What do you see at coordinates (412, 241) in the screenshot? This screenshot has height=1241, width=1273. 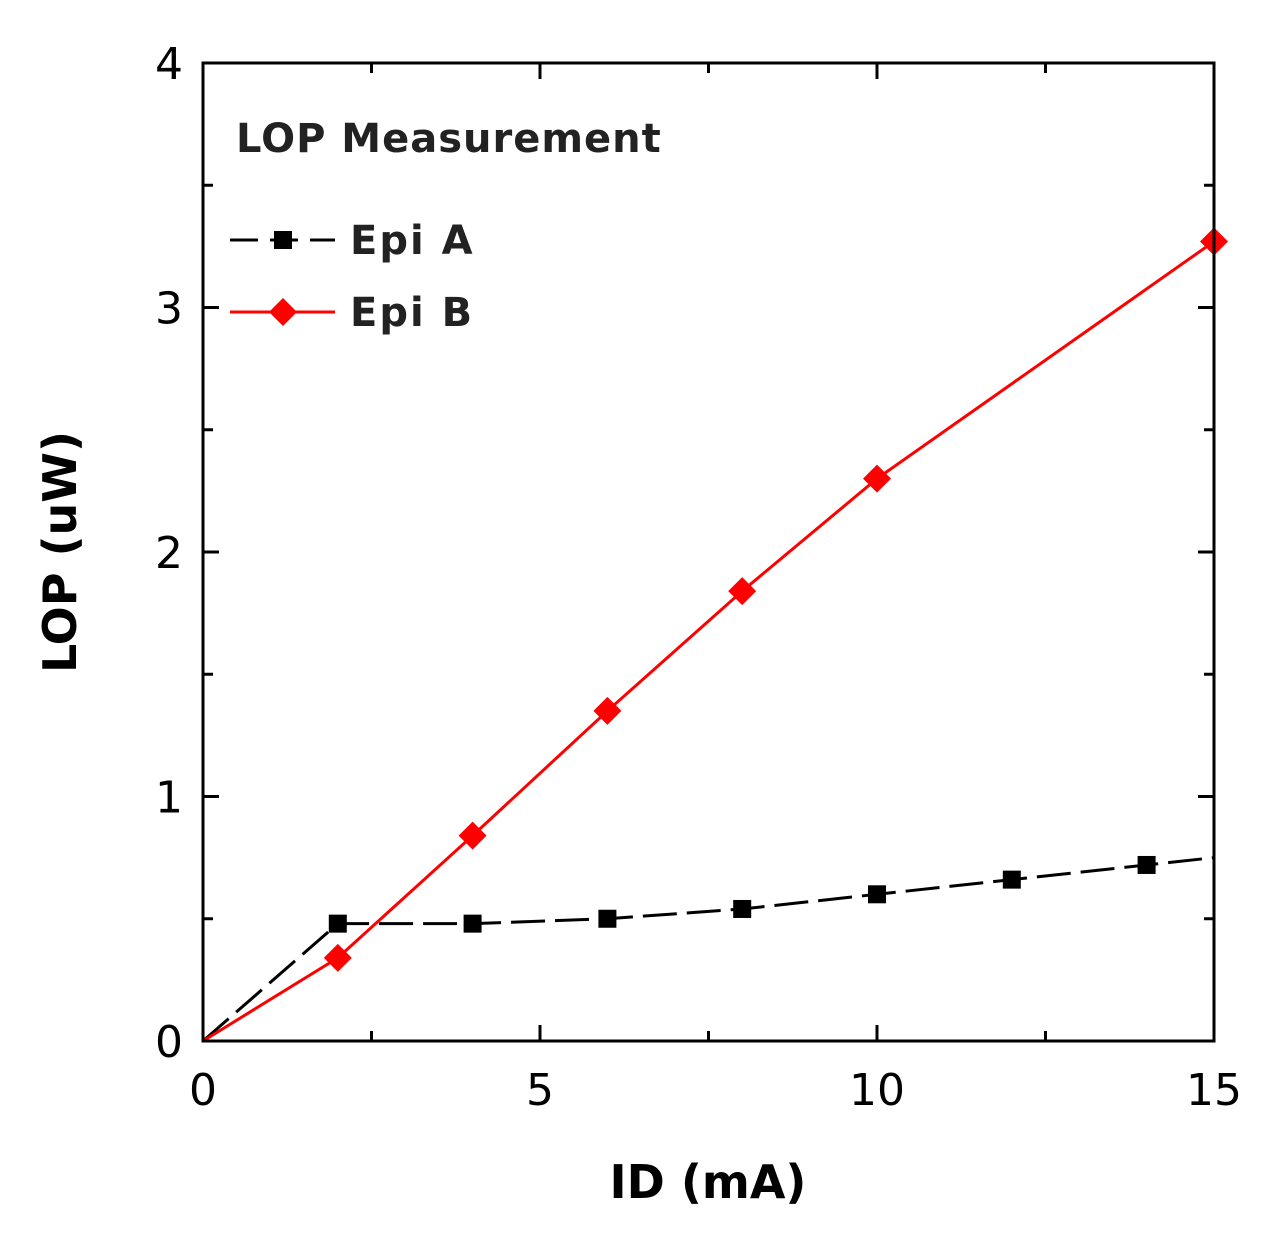 I see `legend-label: Epi A` at bounding box center [412, 241].